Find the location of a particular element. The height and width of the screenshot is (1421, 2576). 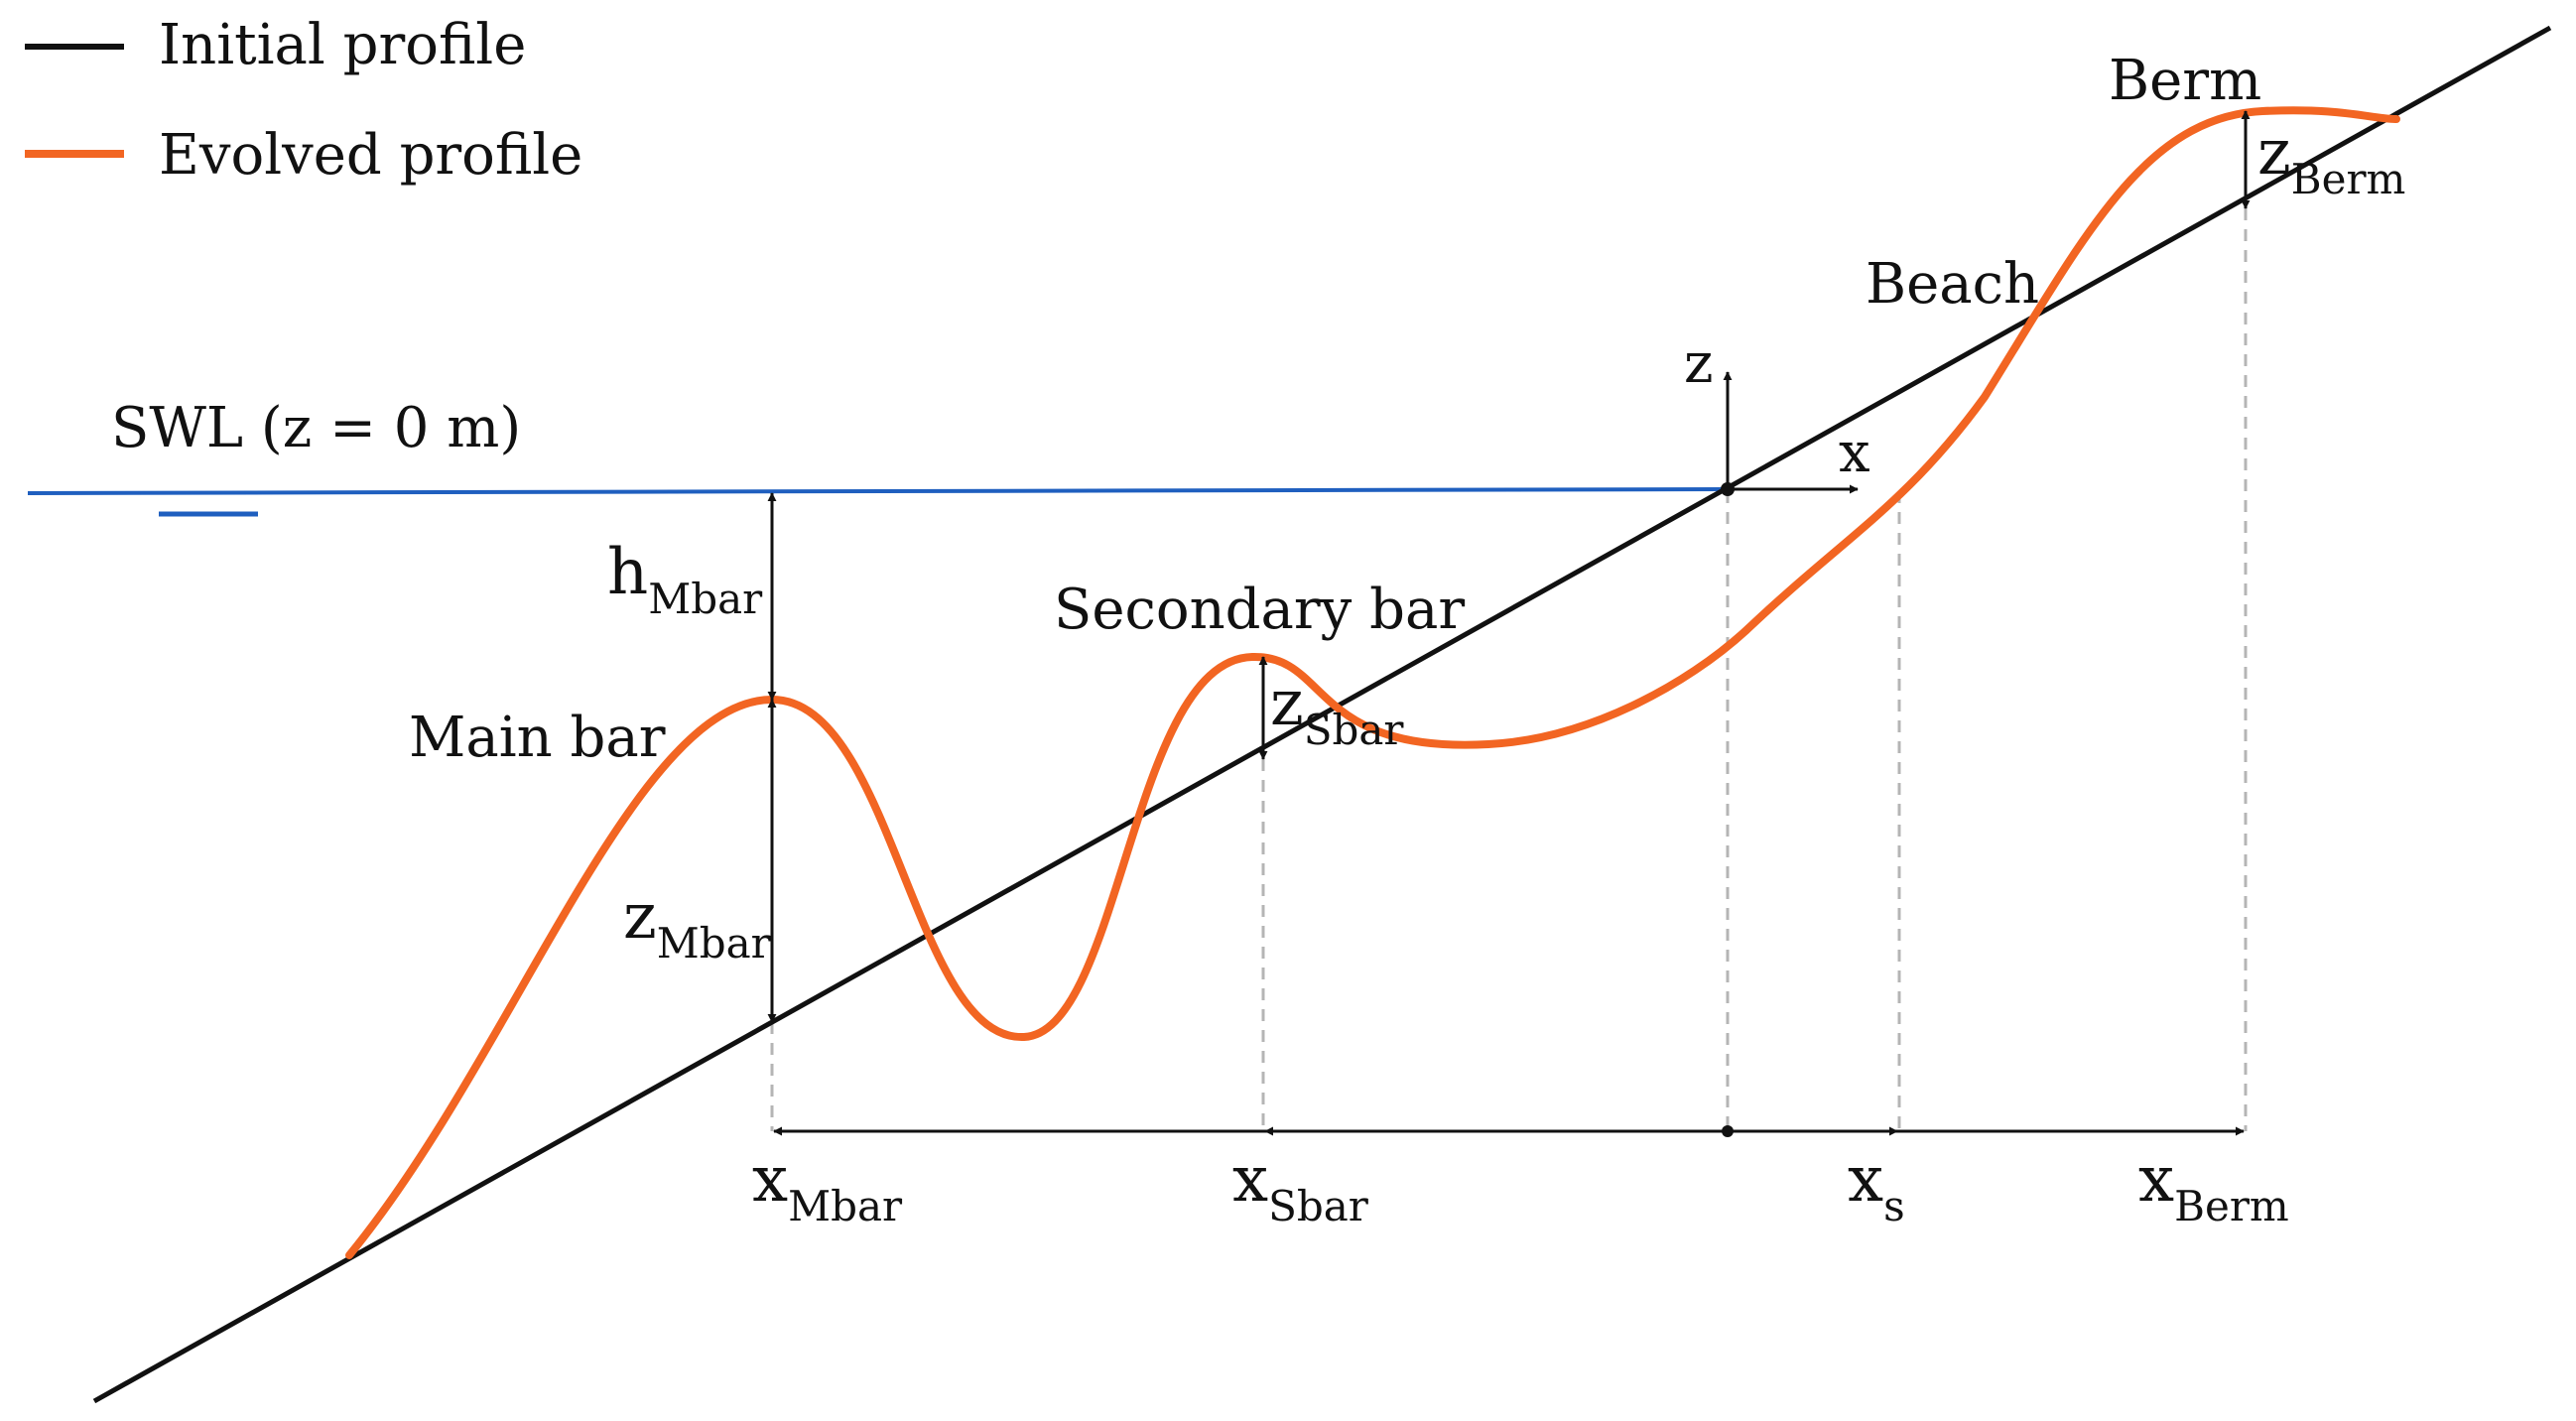

var-x-berm: xBerm is located at coordinates (2214, 1186).